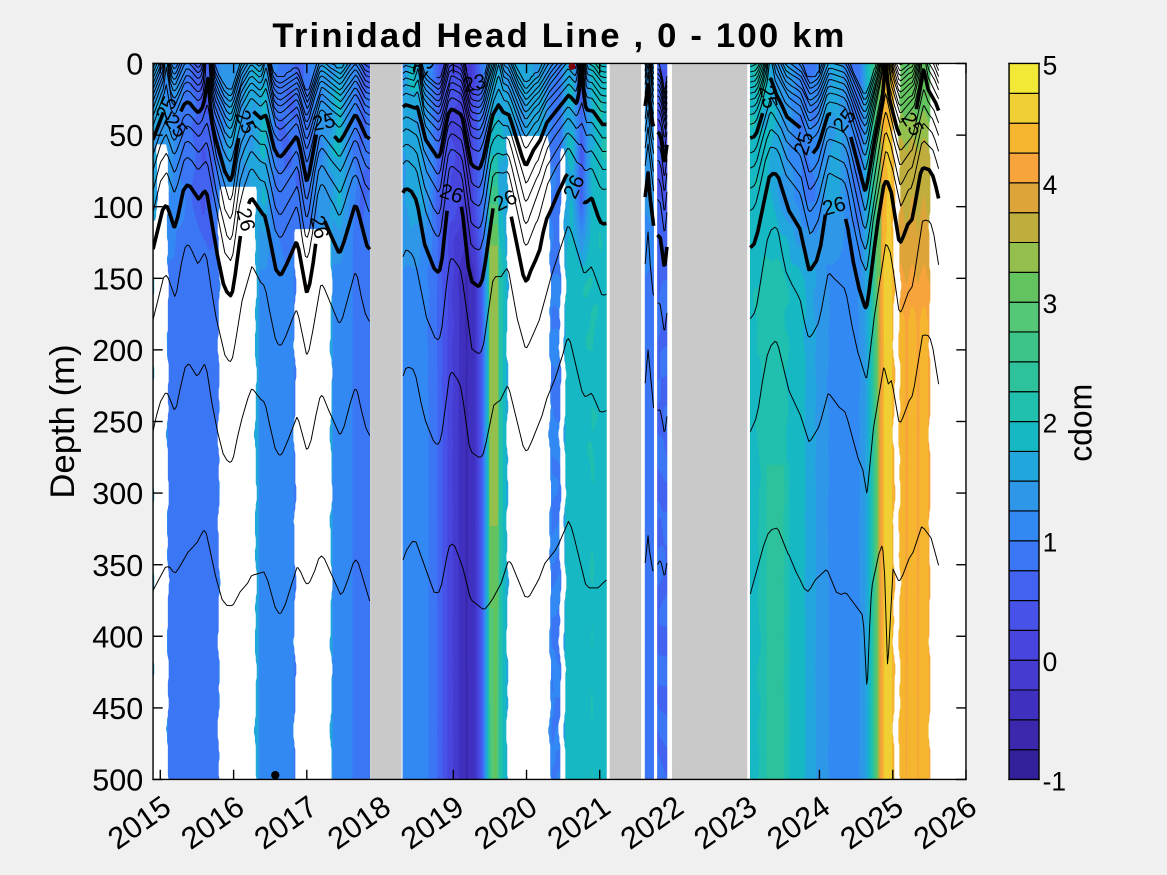 This screenshot has width=1167, height=875. What do you see at coordinates (117, 566) in the screenshot?
I see `svg-text: 350` at bounding box center [117, 566].